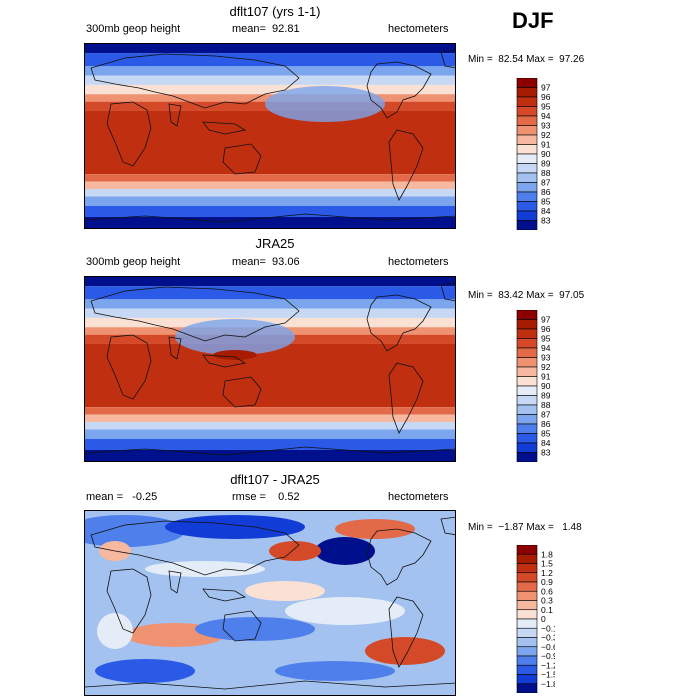  I want to click on season-title: DJF, so click(533, 20).